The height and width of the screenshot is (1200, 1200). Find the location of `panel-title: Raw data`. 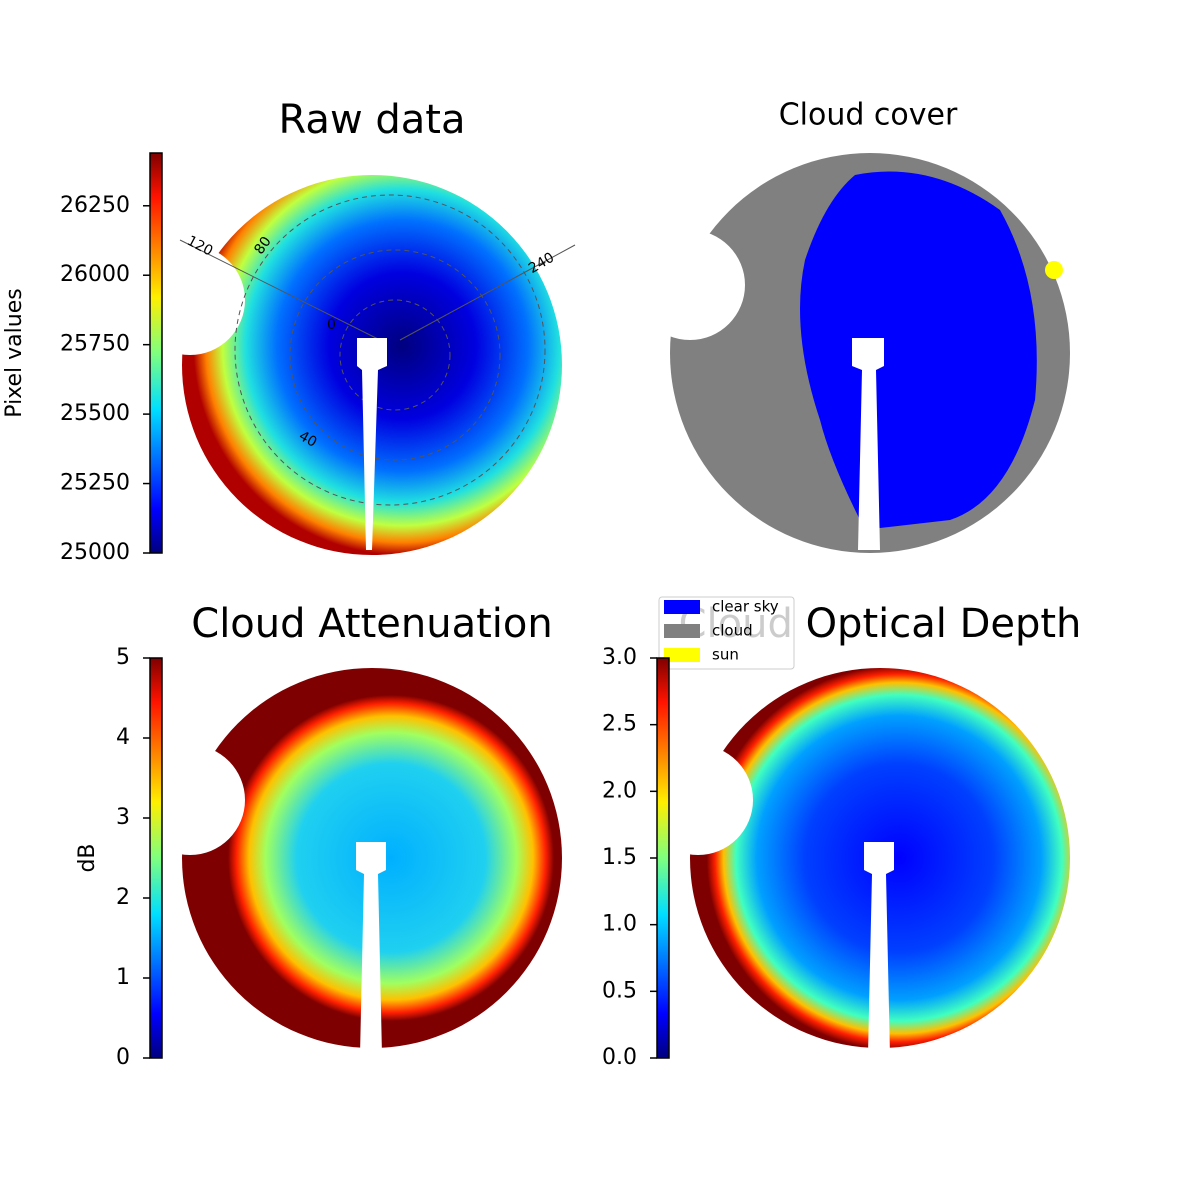

panel-title: Raw data is located at coordinates (372, 120).